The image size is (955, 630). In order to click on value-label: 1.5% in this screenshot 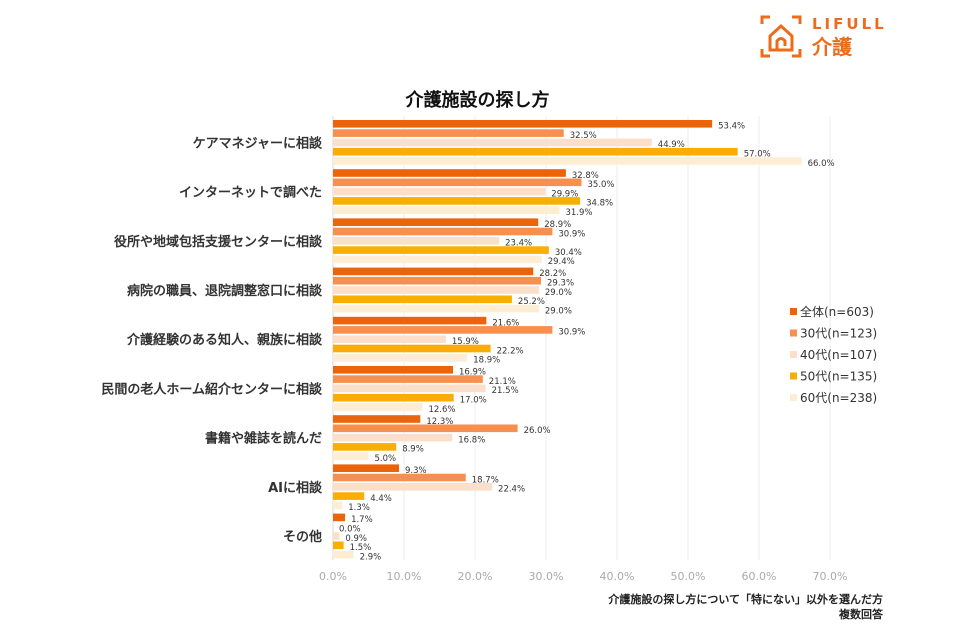, I will do `click(361, 548)`.